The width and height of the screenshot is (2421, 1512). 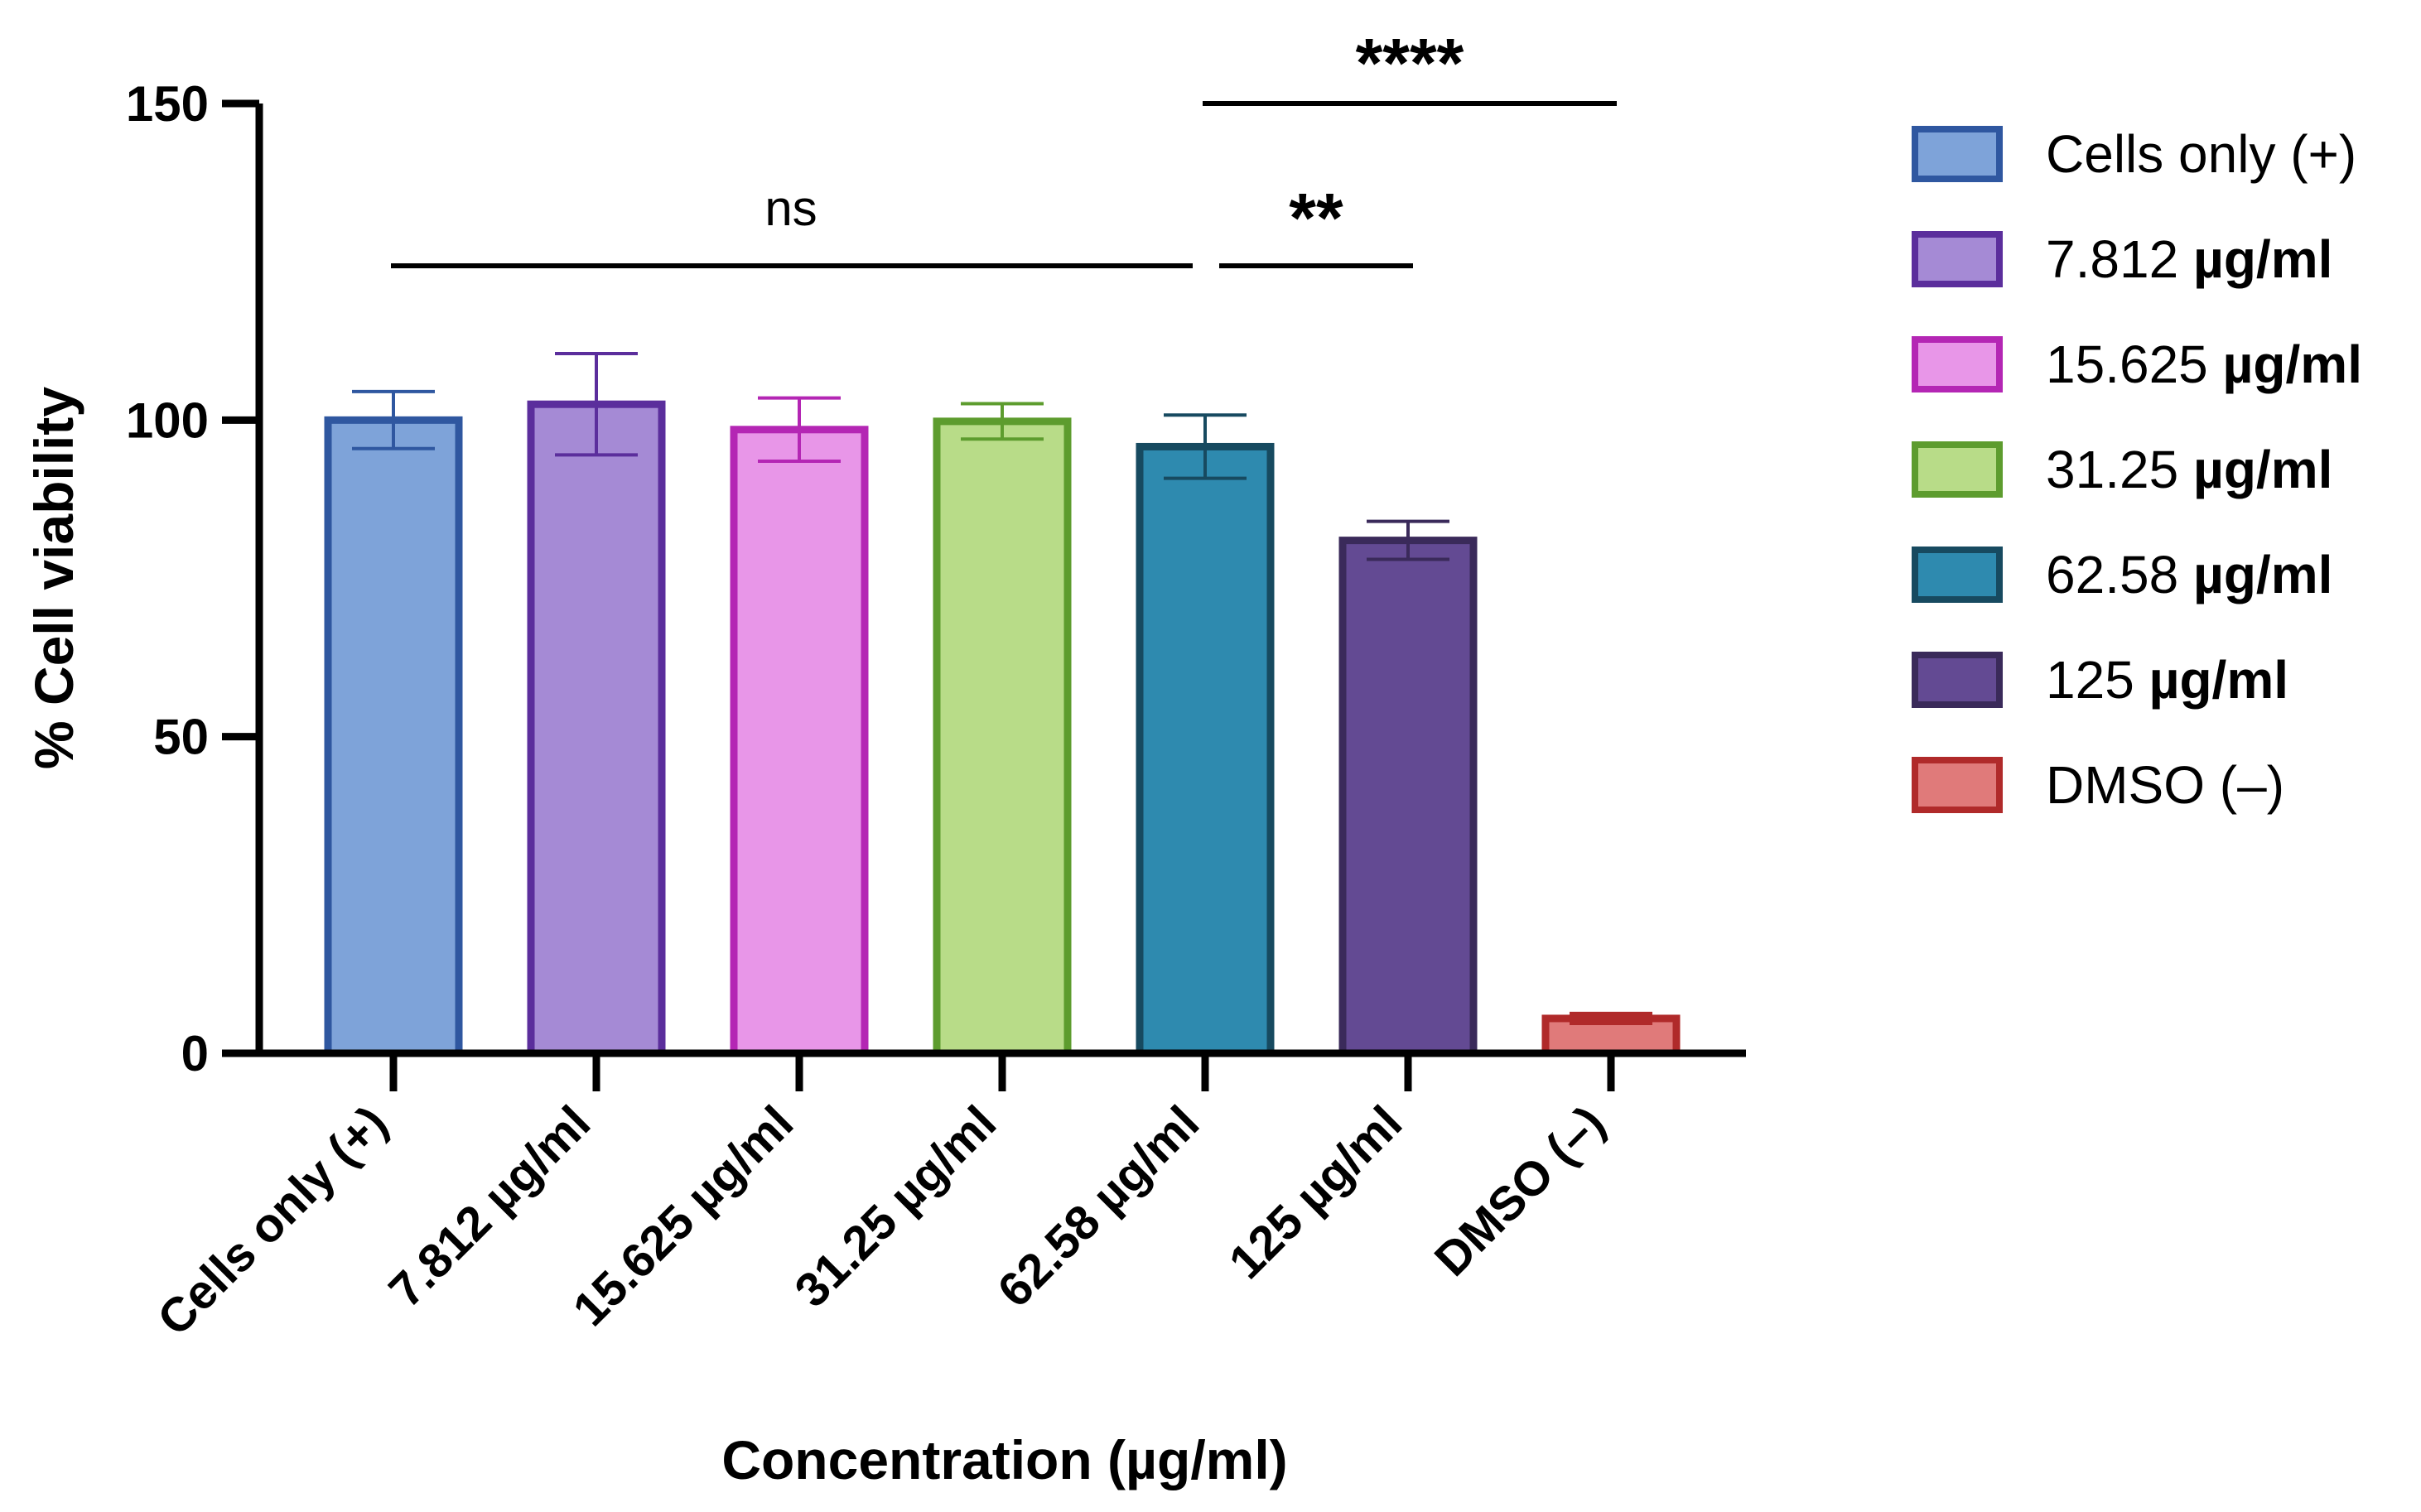 I want to click on x-tick-label-2: 7.812 µg/ml, so click(x=490, y=1206).